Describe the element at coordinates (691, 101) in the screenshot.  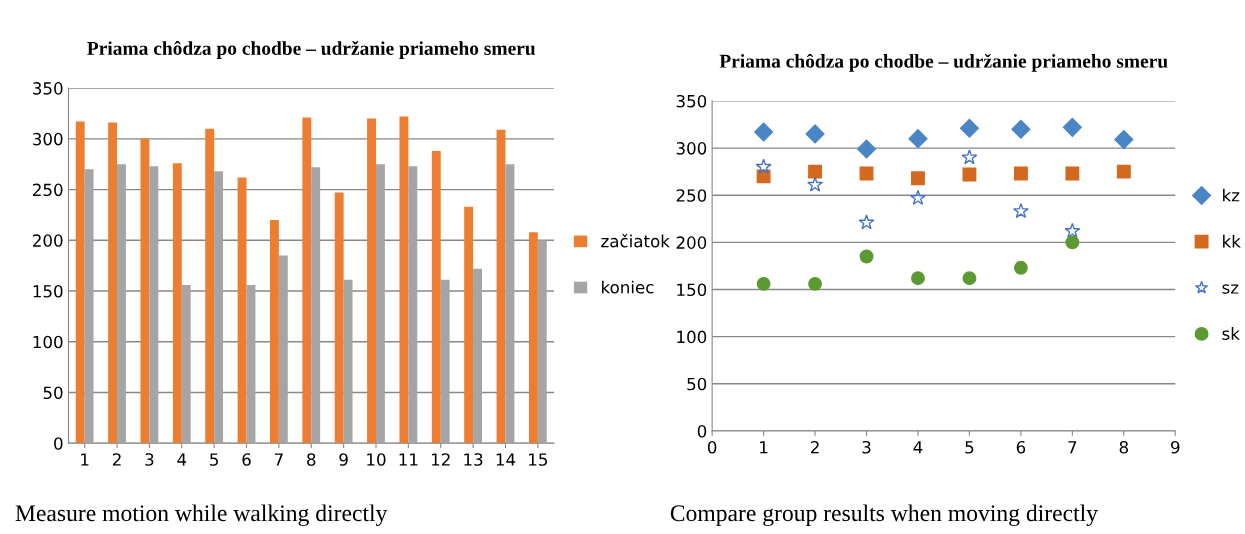
I see `y-tick-label: 350` at that location.